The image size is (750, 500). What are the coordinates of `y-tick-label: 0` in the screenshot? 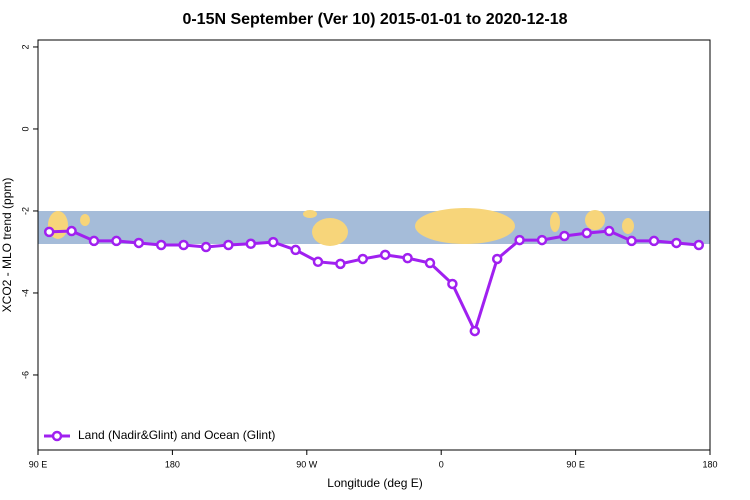 It's located at (25, 128).